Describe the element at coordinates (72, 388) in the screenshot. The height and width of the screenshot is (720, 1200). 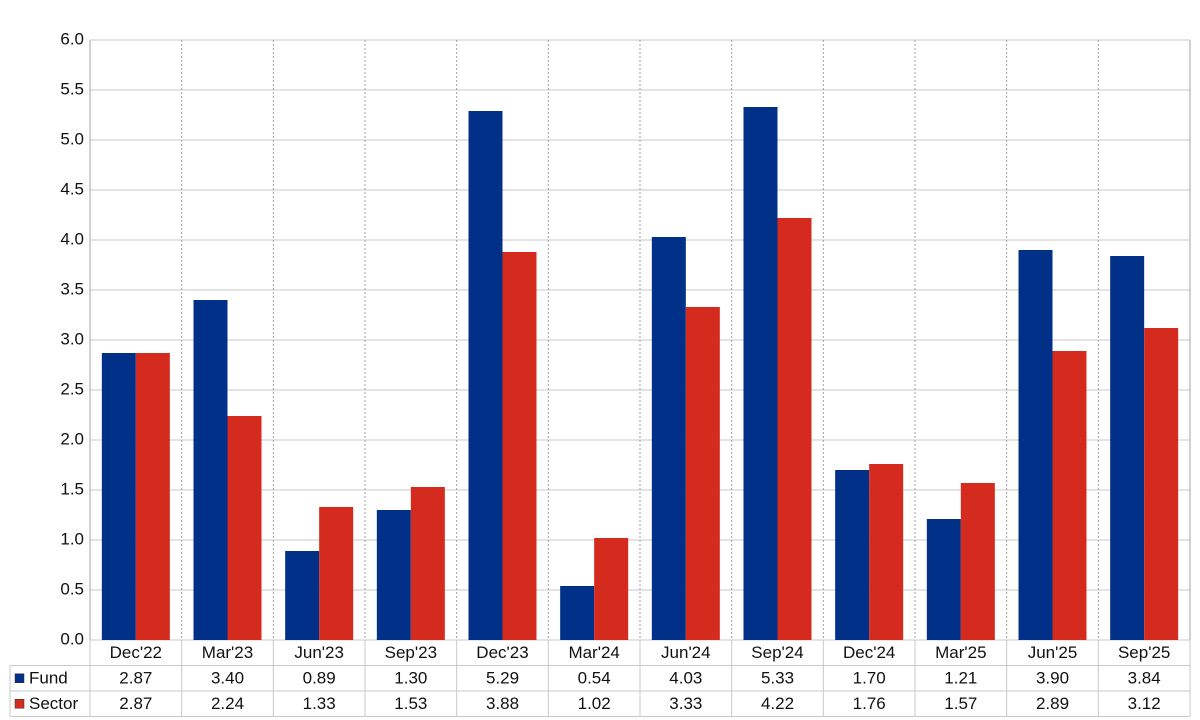
I see `y-tick-label: 2.5` at that location.